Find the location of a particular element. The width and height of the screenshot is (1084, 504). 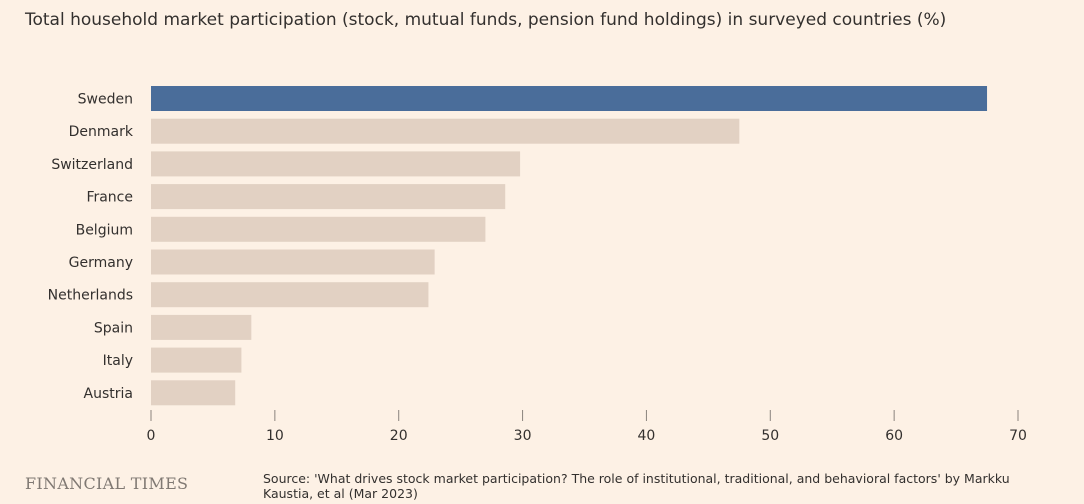

category-label-netherlands: Netherlands is located at coordinates (90, 296).